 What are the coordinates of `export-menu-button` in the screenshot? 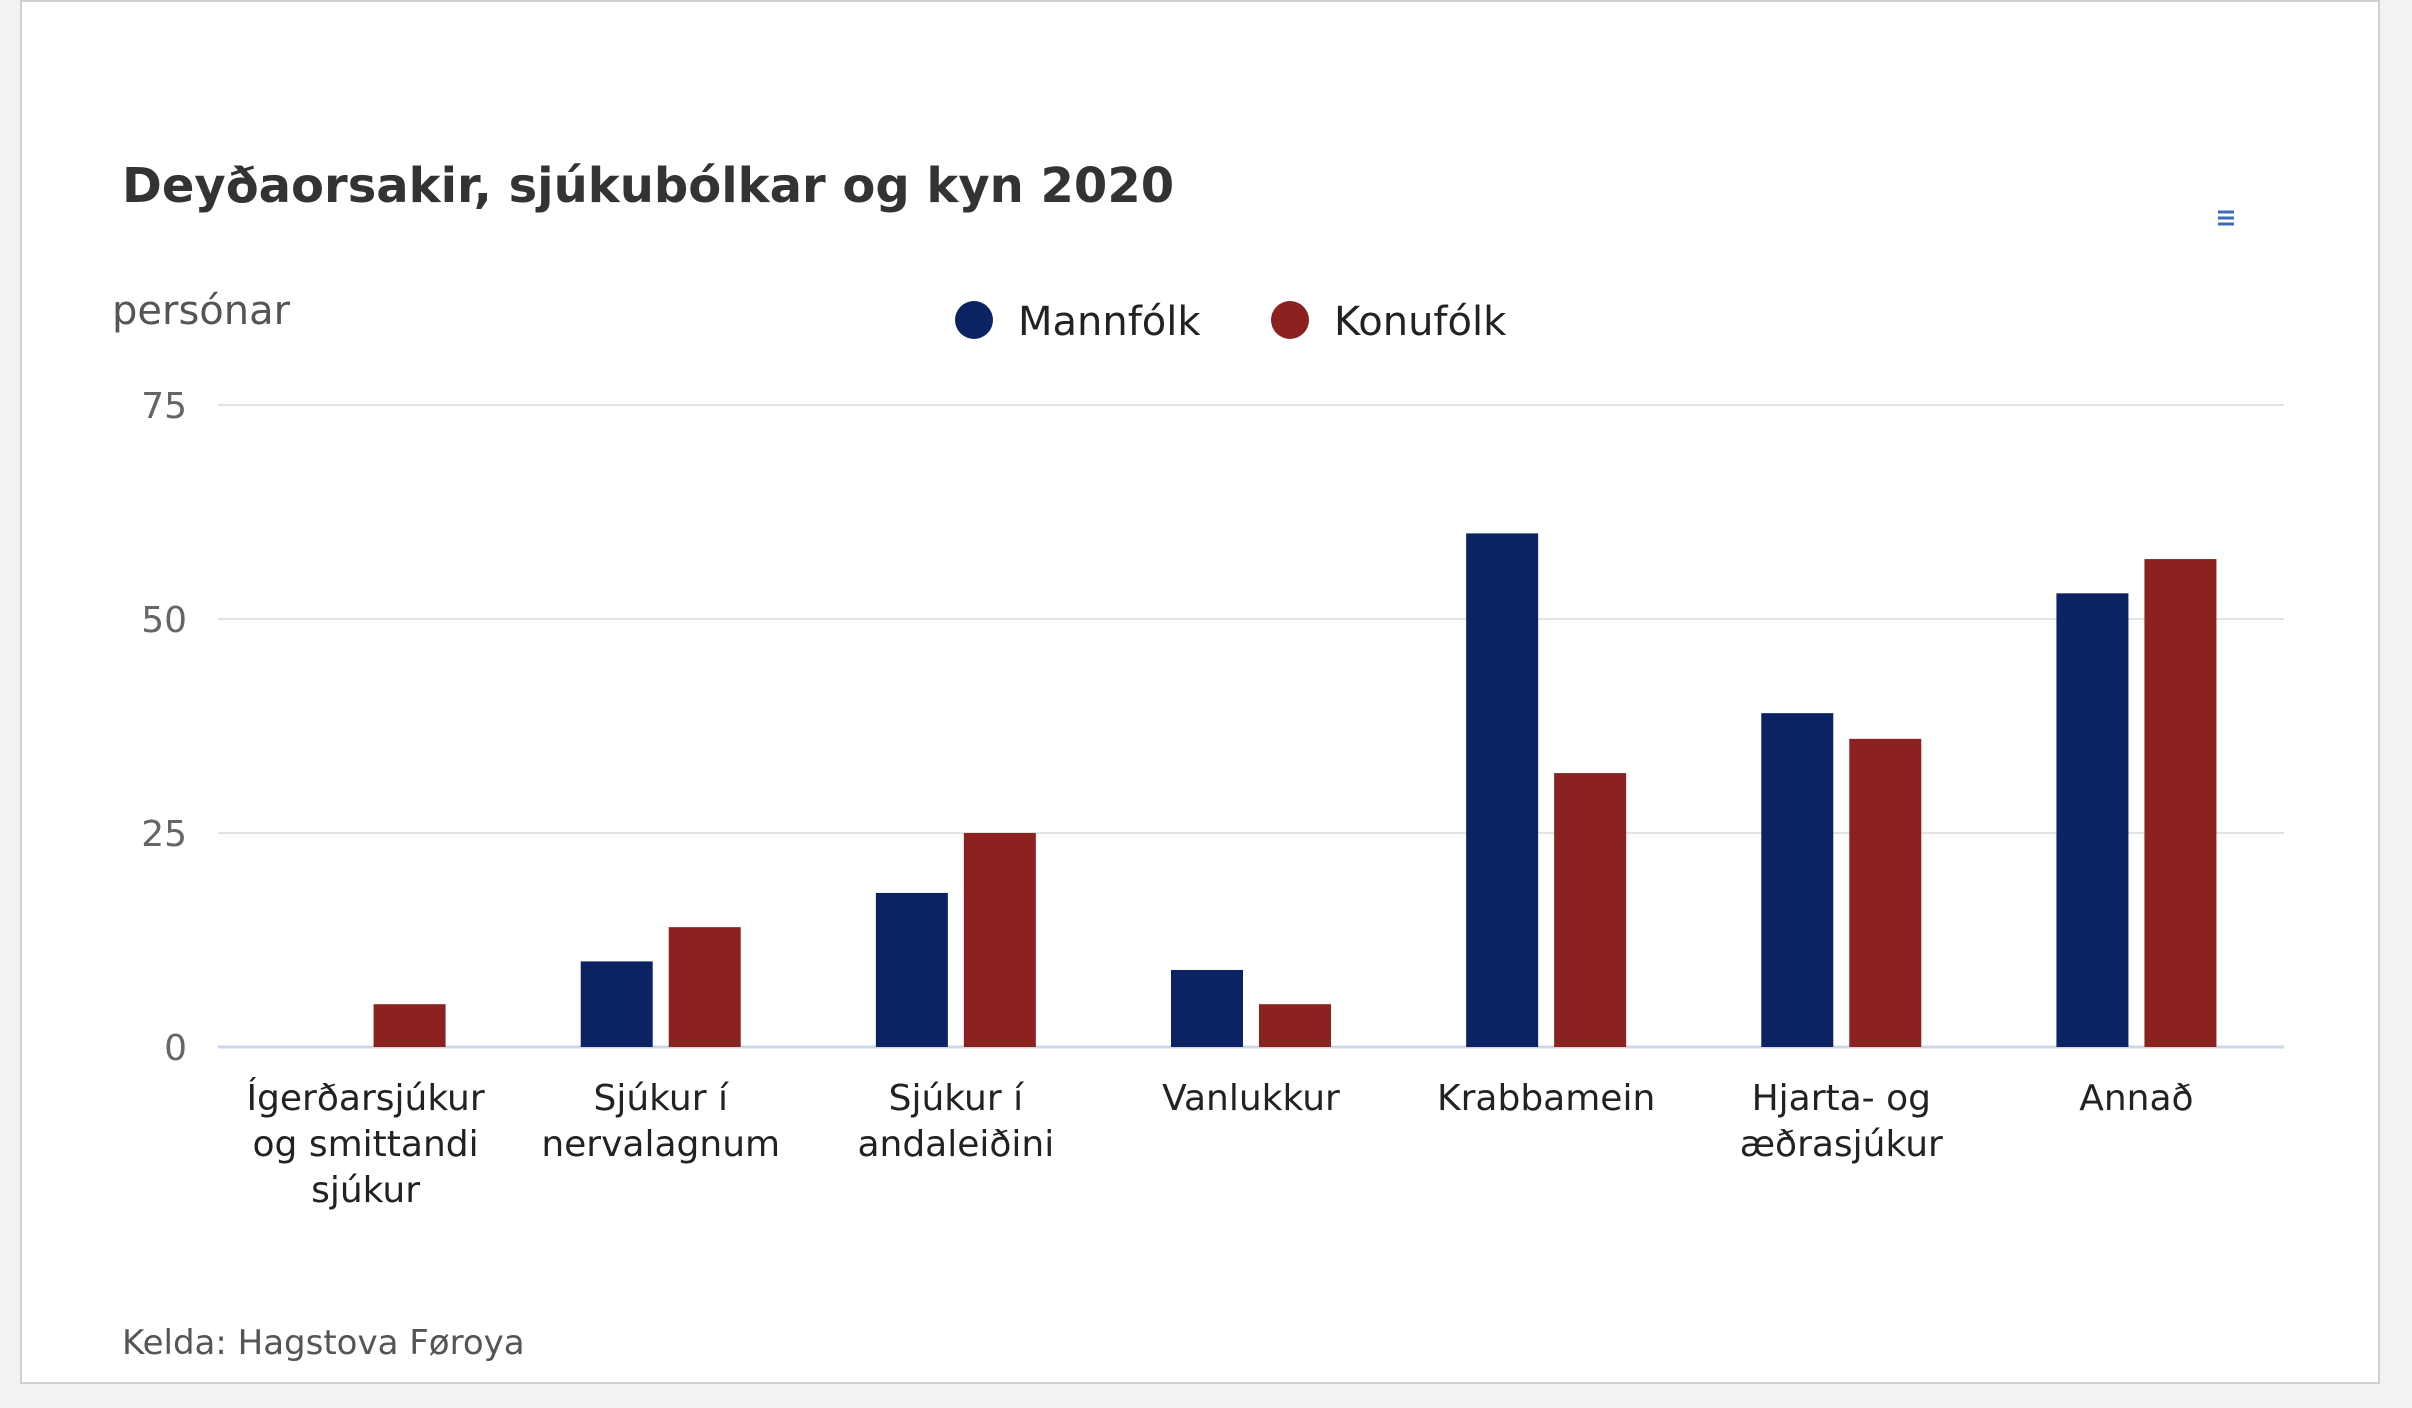 It's located at (2228, 218).